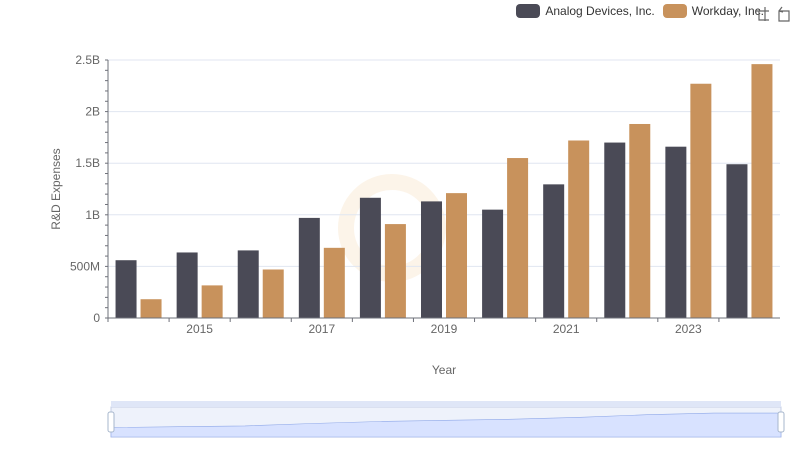 The width and height of the screenshot is (800, 461). Describe the element at coordinates (773, 14) in the screenshot. I see `toolbox` at that location.